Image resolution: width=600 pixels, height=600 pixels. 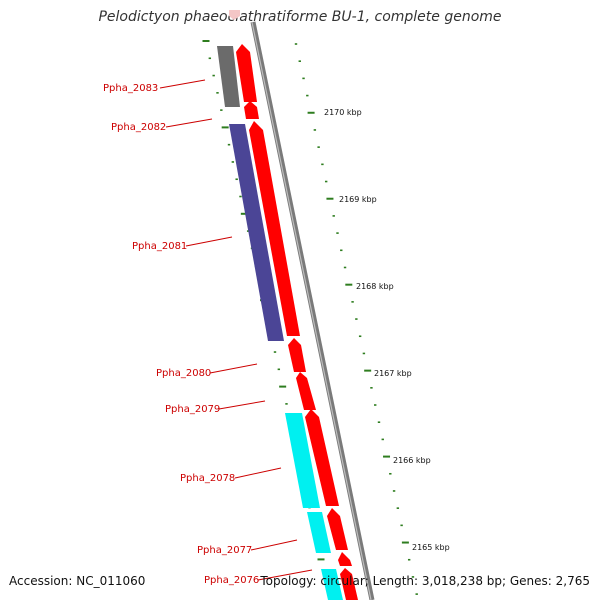 What do you see at coordinates (192, 409) in the screenshot?
I see `gene-label: Ppha_2079` at bounding box center [192, 409].